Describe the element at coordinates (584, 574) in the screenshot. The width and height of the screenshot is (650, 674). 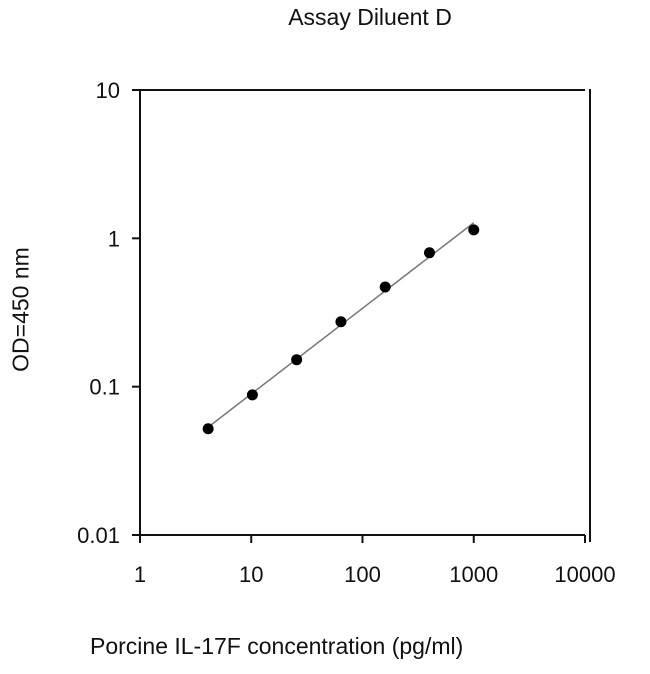
I see `x-tick-label: 10000` at that location.